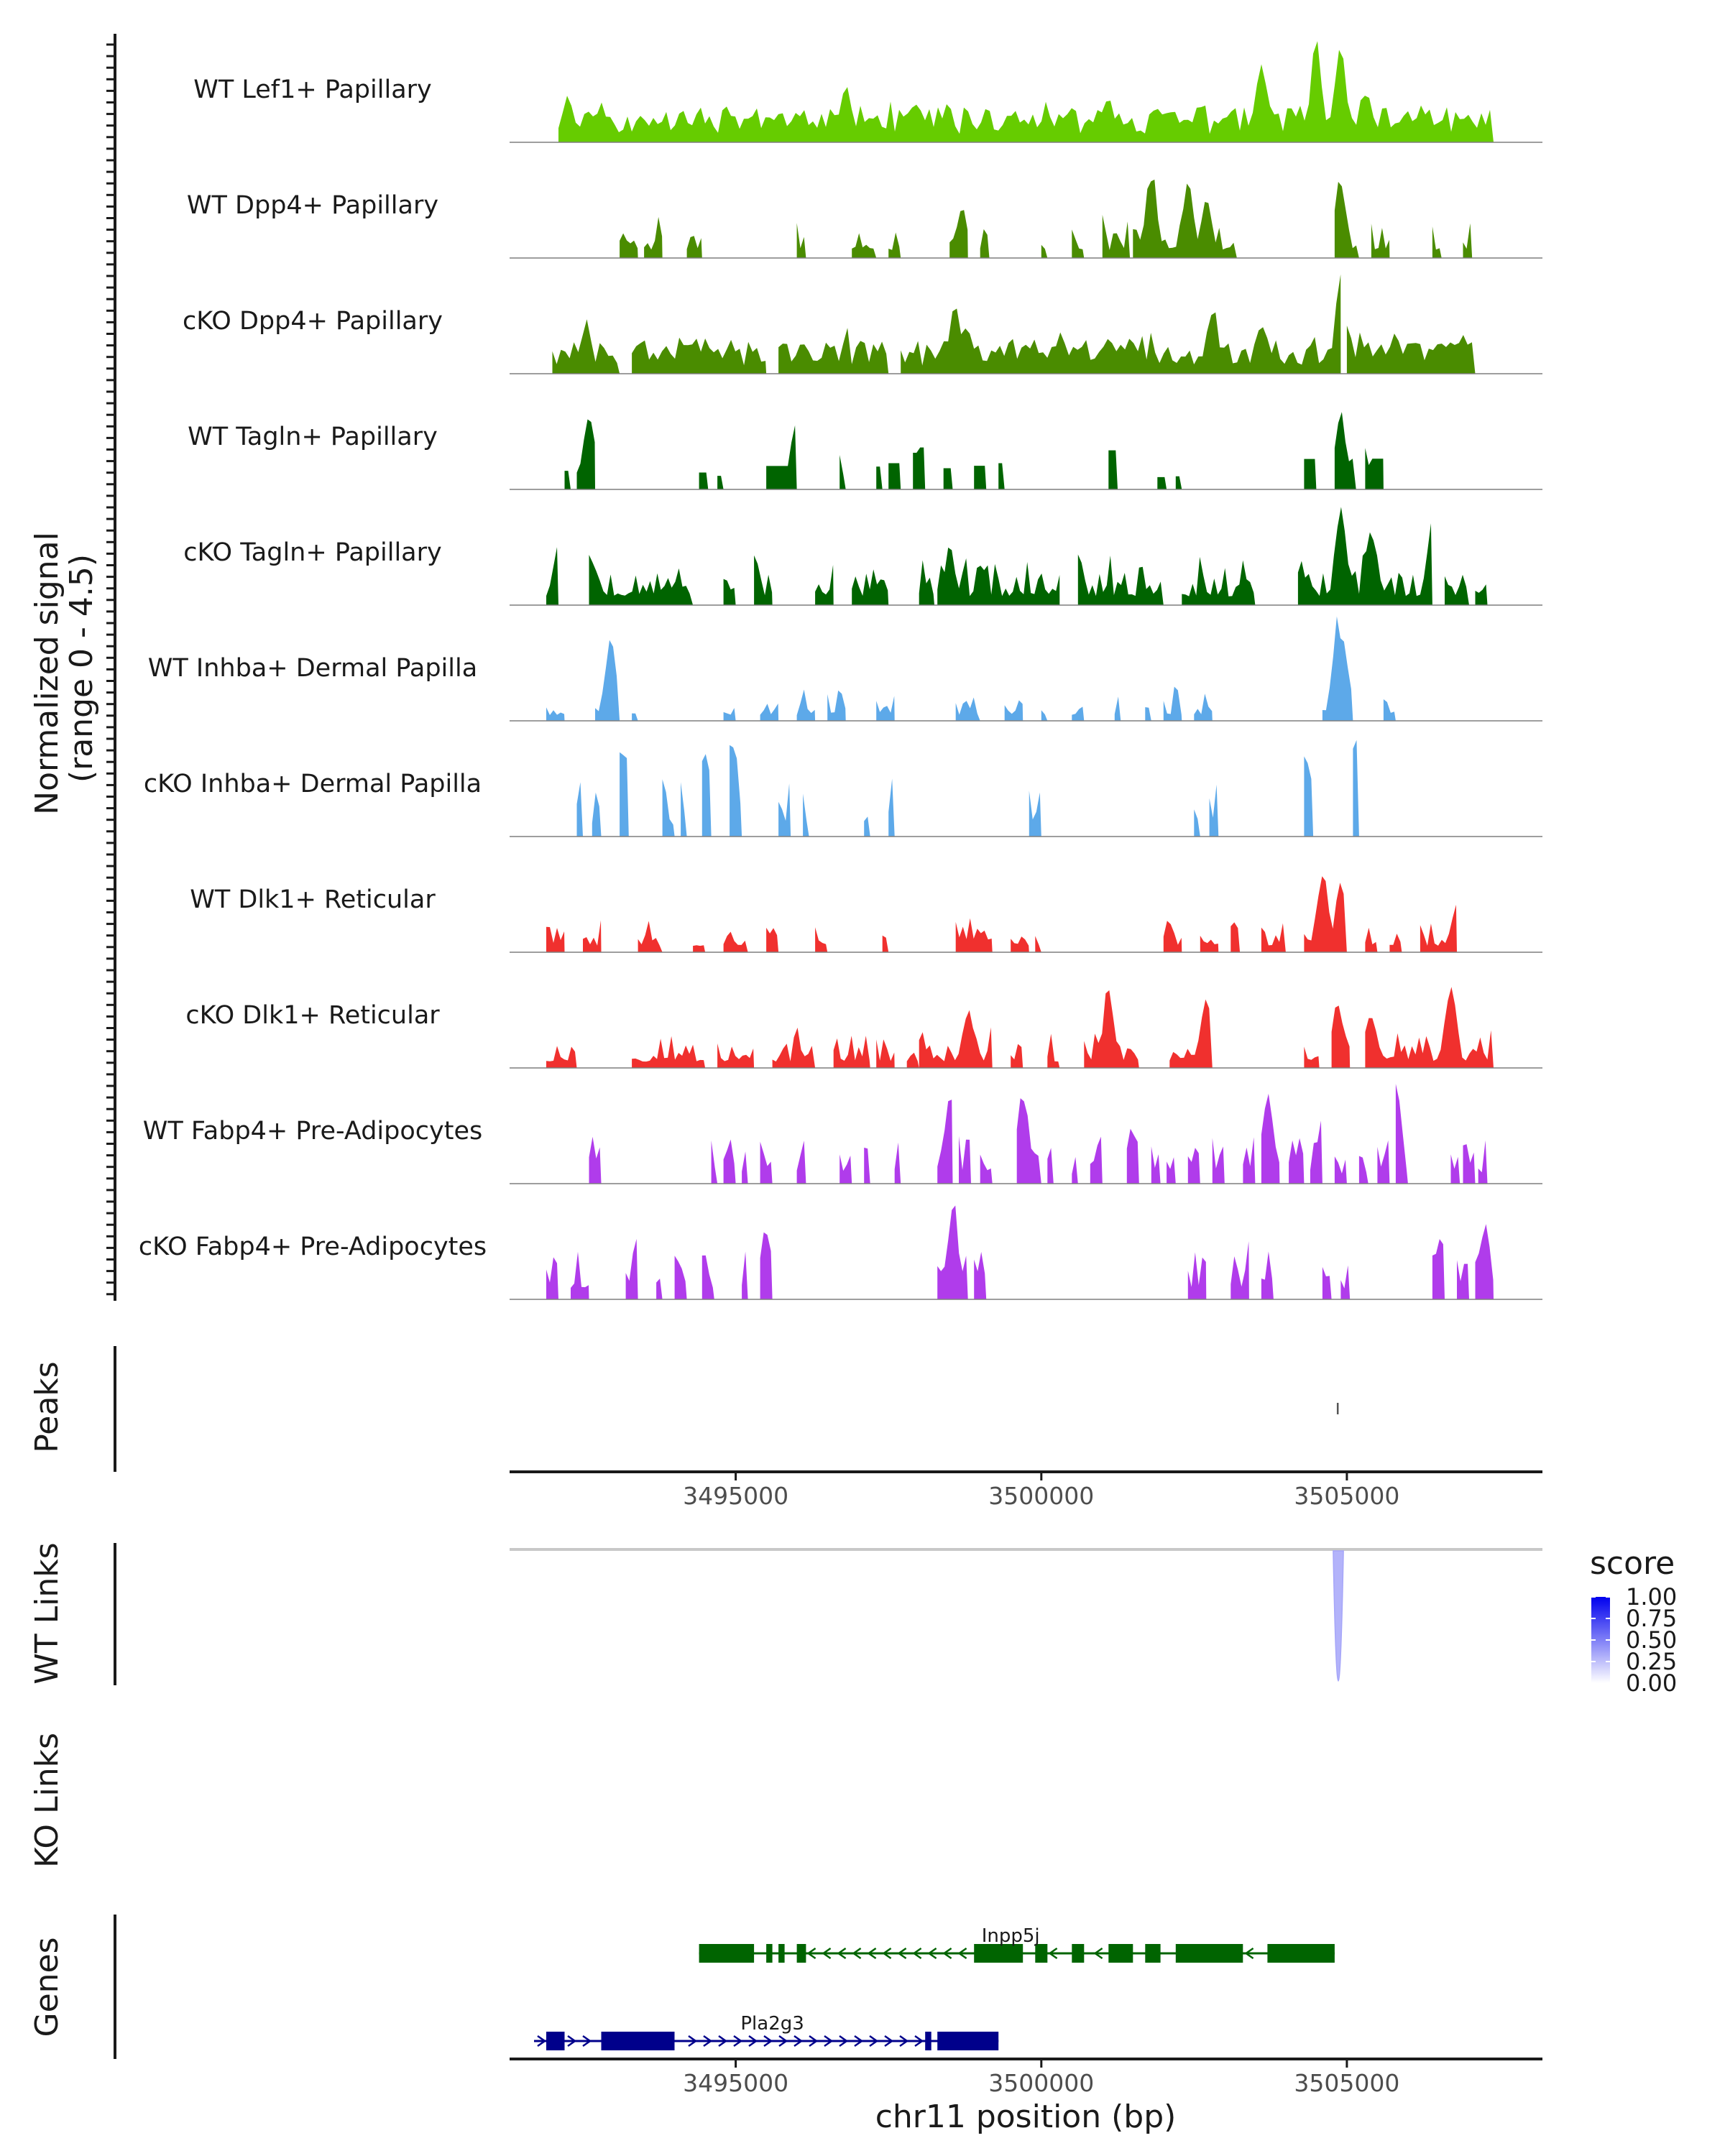  I want to click on track-4: cKO Tagln+ Papillary, so click(862, 556).